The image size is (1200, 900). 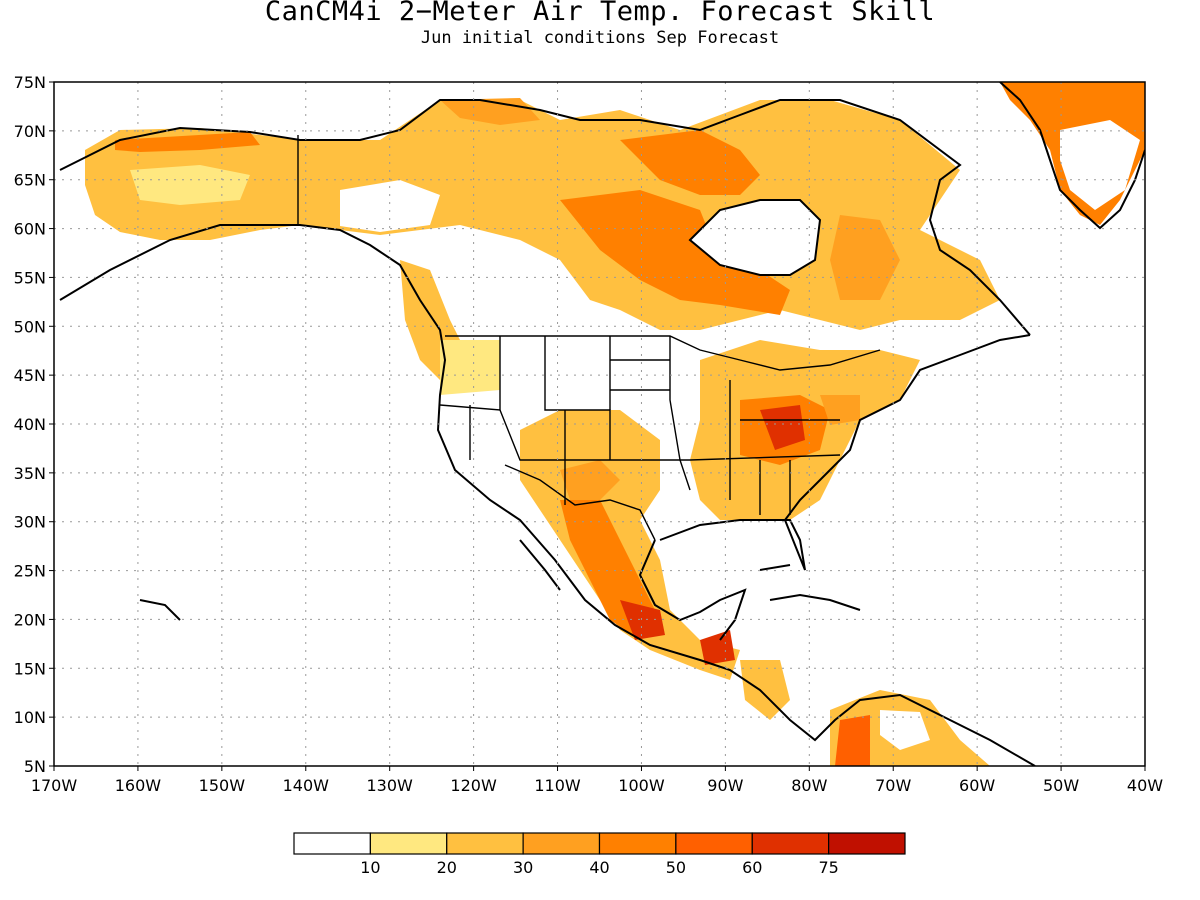 I want to click on map-subtitle: Jun initial conditions Sep Forecast, so click(x=600, y=38).